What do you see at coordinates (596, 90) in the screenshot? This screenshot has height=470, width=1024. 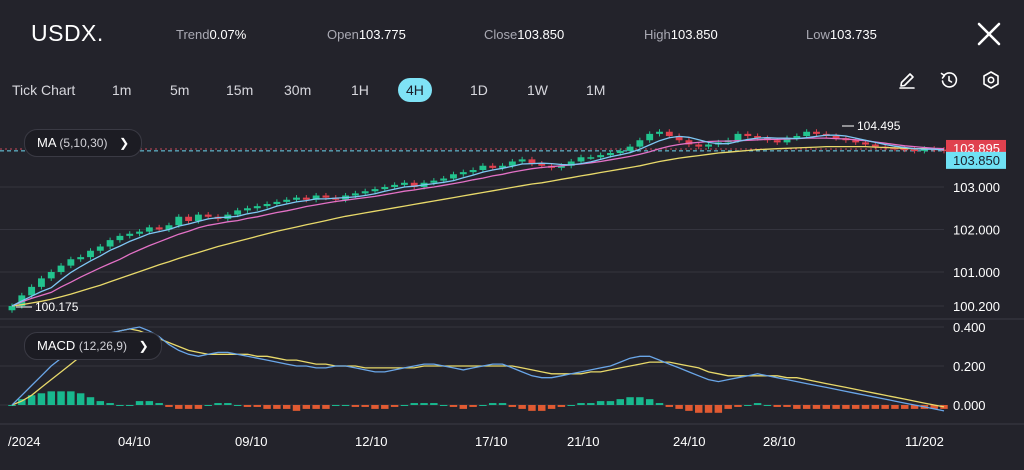 I see `tab-1m-month: 1M` at bounding box center [596, 90].